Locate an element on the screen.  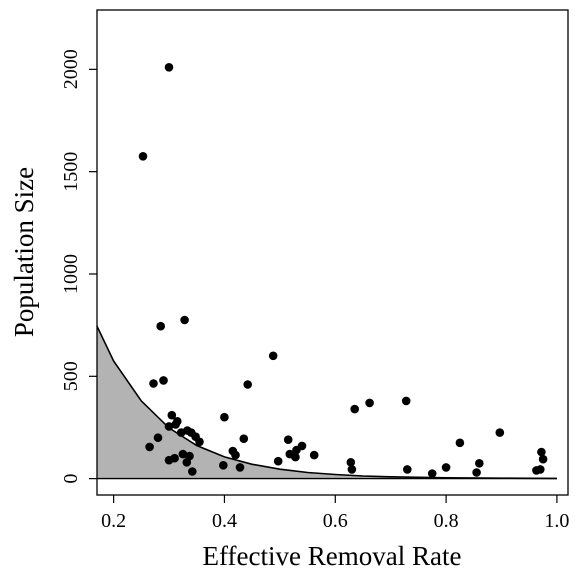
x-tick-label: 0.2 is located at coordinates (113, 521).